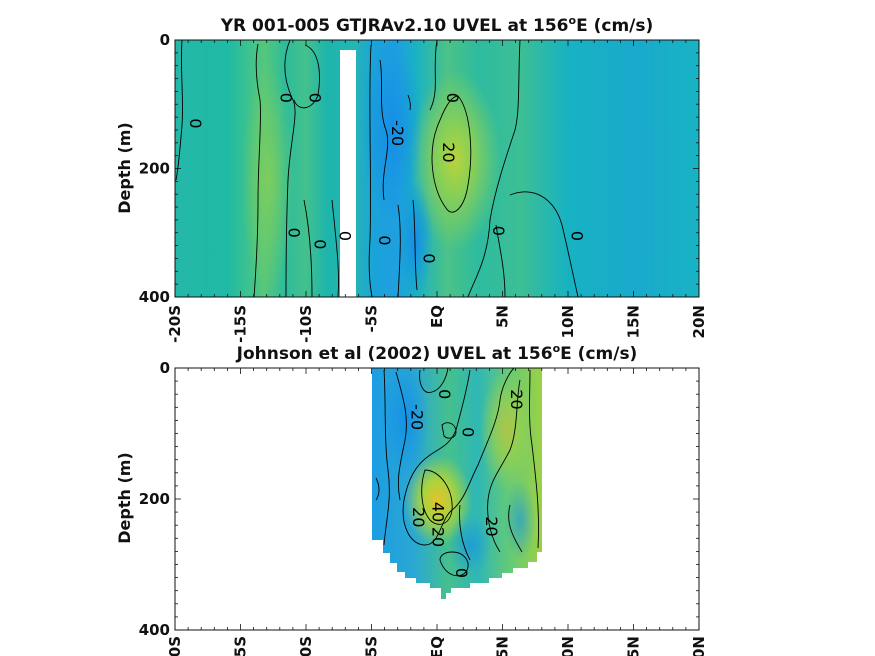  What do you see at coordinates (124, 168) in the screenshot?
I see `y-axis-label-top: Depth (m)` at bounding box center [124, 168].